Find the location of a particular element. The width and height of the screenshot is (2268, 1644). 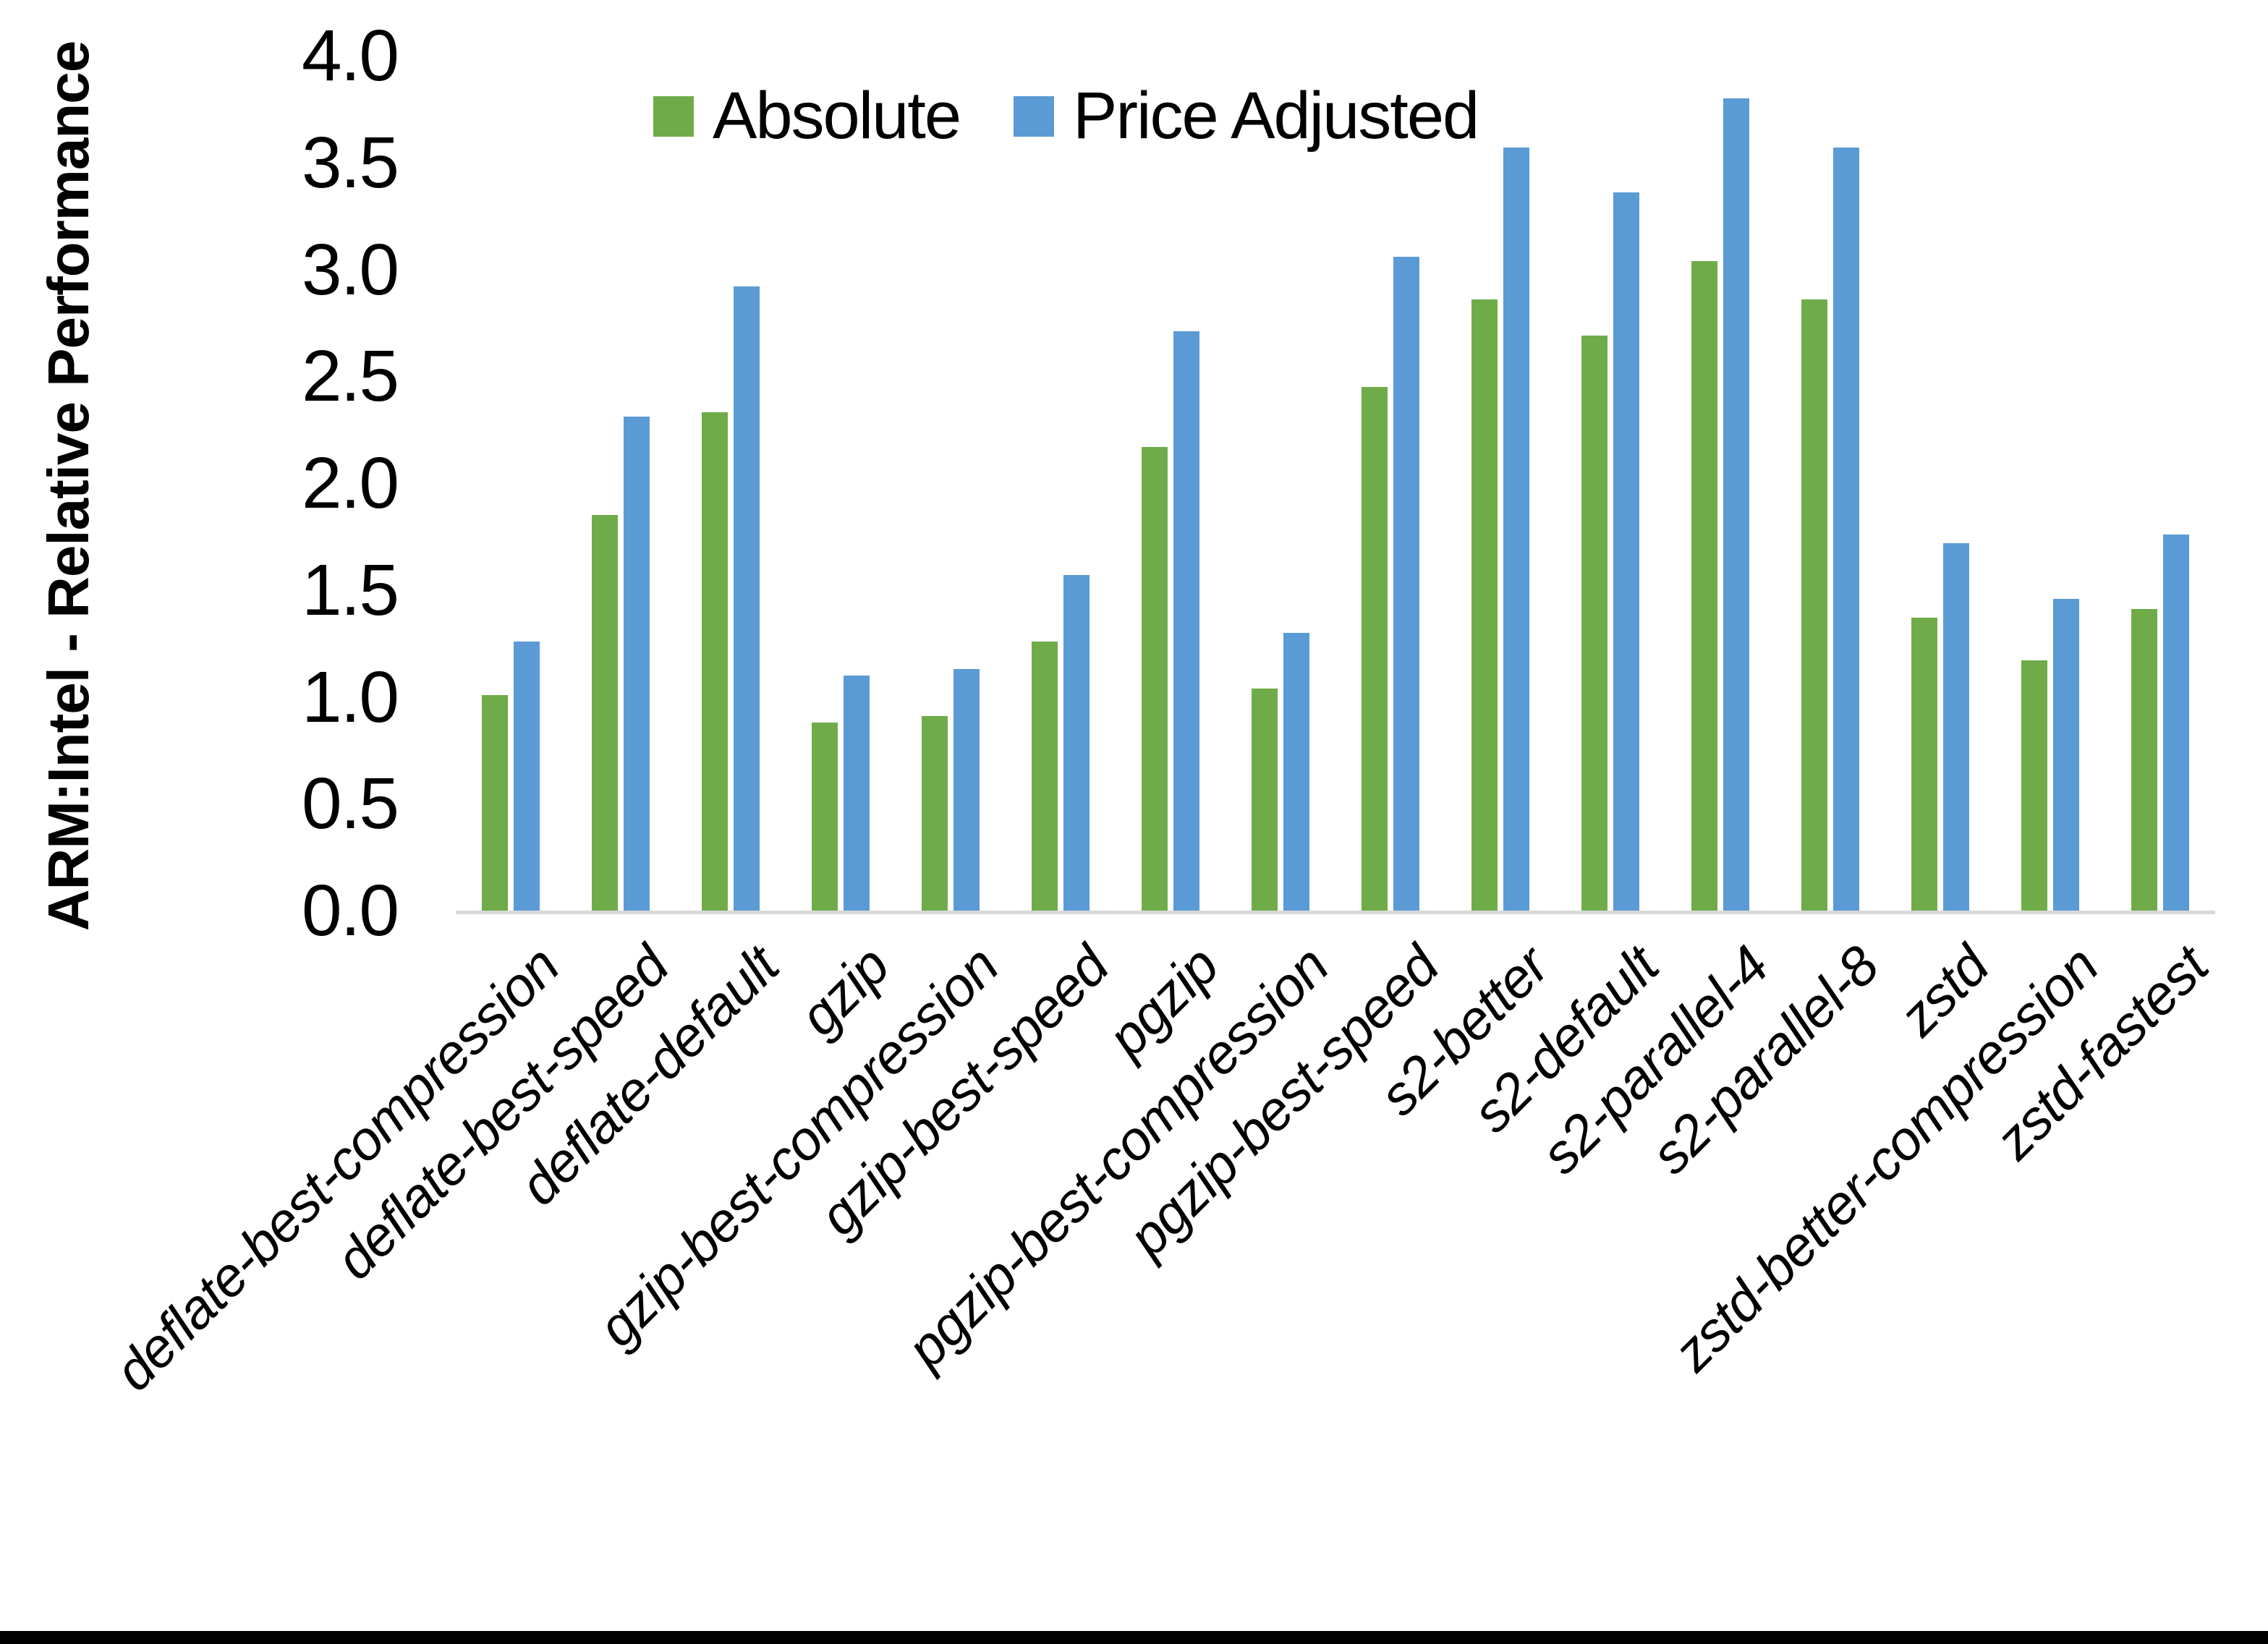

y-axis-title: ARM:Intel - Relative Performance is located at coordinates (68, 486).